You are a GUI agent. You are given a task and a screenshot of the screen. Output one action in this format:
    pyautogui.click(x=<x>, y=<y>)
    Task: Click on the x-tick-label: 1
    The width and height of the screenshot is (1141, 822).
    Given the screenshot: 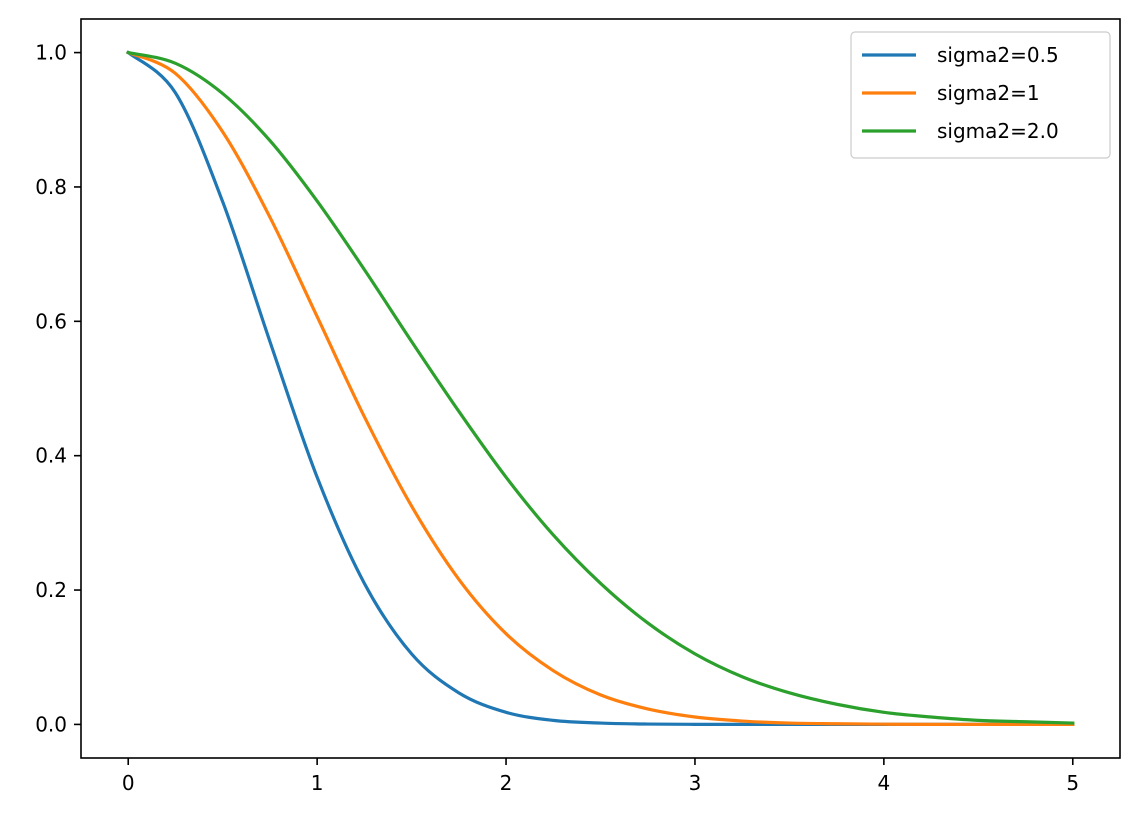 What is the action you would take?
    pyautogui.click(x=317, y=783)
    